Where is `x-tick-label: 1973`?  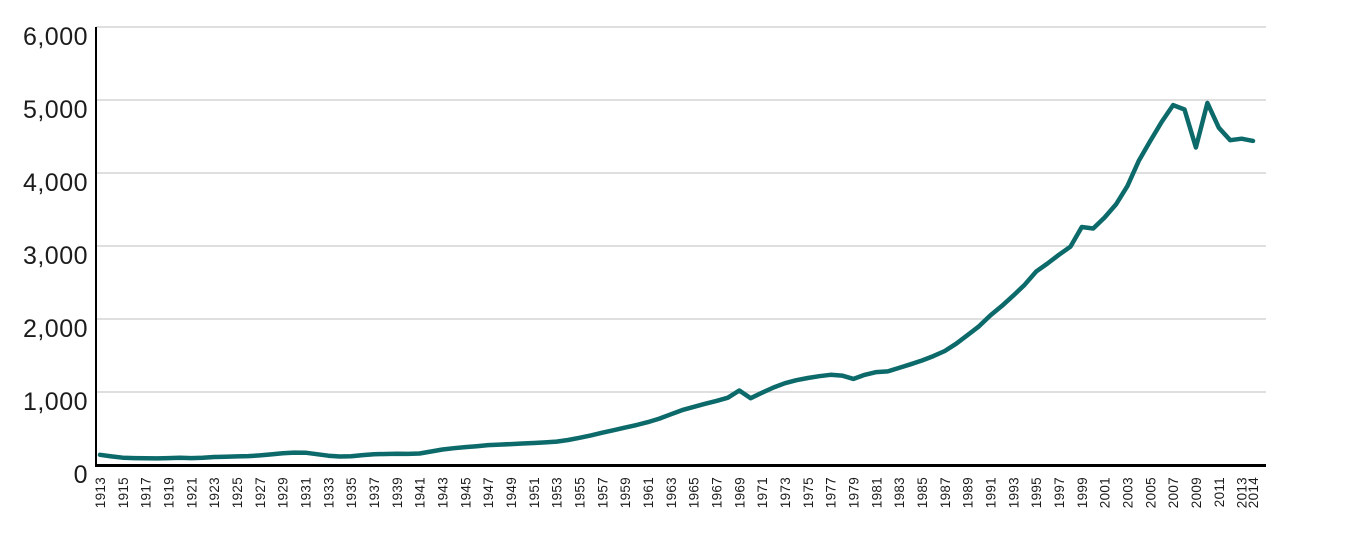
x-tick-label: 1973 is located at coordinates (785, 492).